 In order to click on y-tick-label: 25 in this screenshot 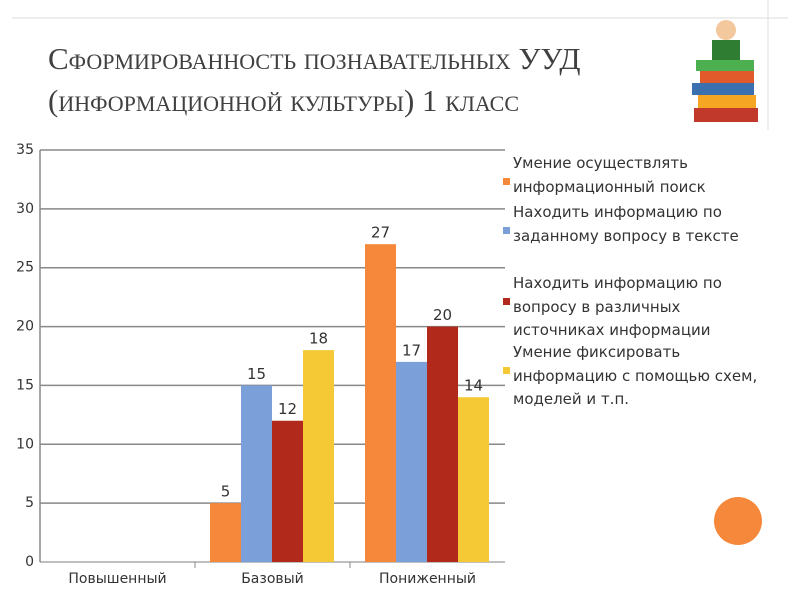, I will do `click(25, 268)`.